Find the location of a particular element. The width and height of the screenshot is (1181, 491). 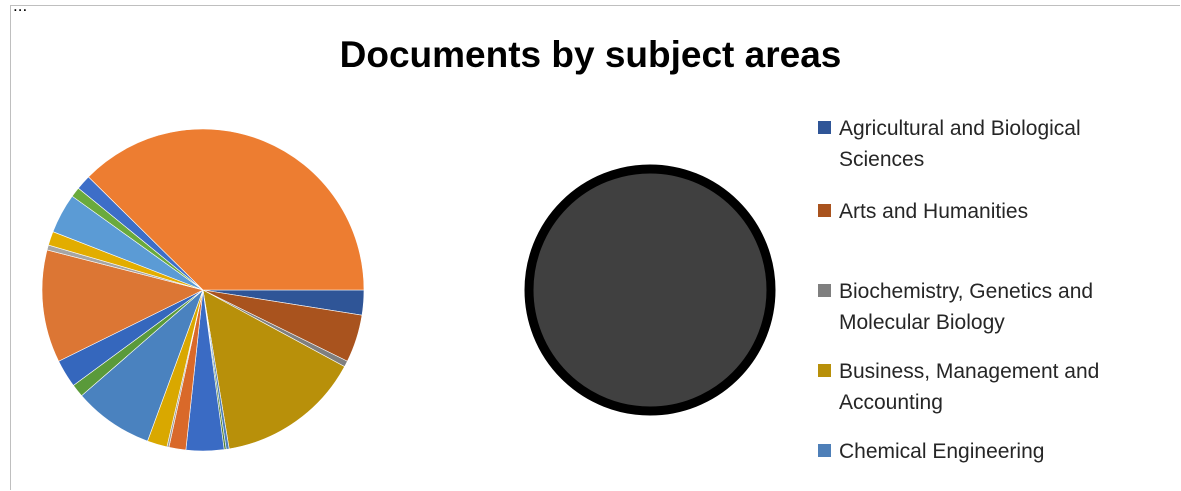

legend-label: Arts and Humanities is located at coordinates (934, 211).